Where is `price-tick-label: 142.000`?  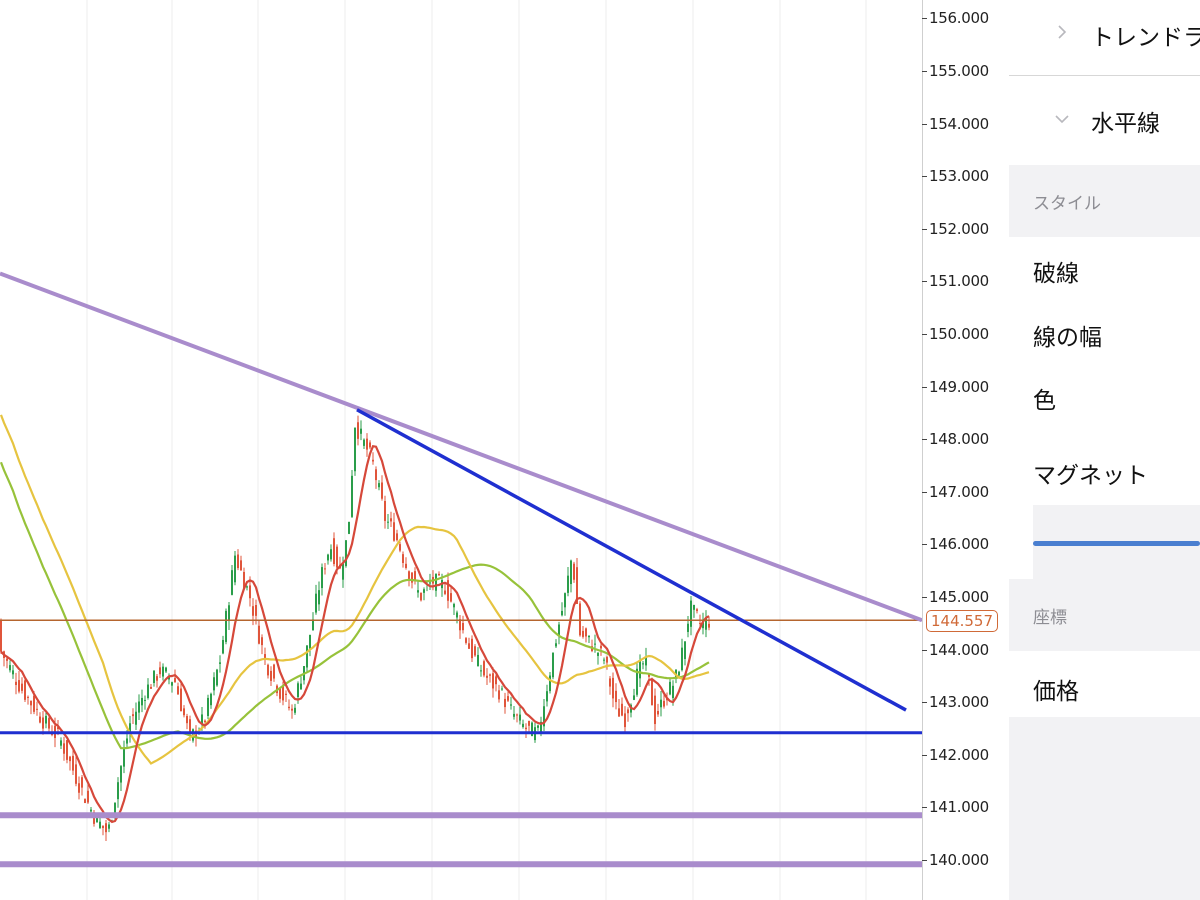
price-tick-label: 142.000 is located at coordinates (965, 755).